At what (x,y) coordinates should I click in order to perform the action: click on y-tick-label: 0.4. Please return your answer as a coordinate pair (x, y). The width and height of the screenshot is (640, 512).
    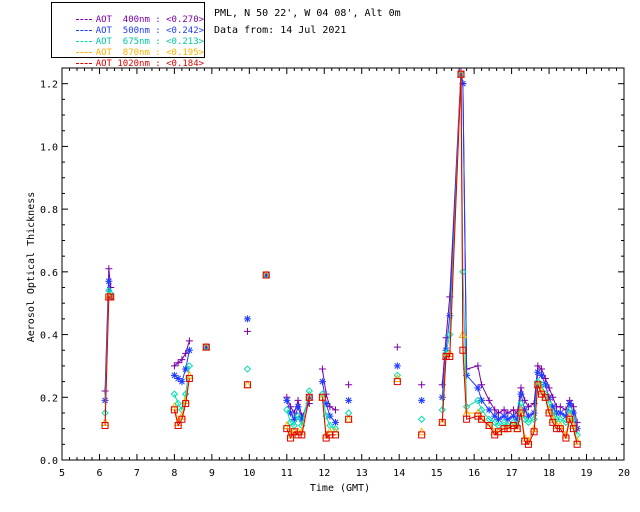
    Looking at the image, I should click on (49, 336).